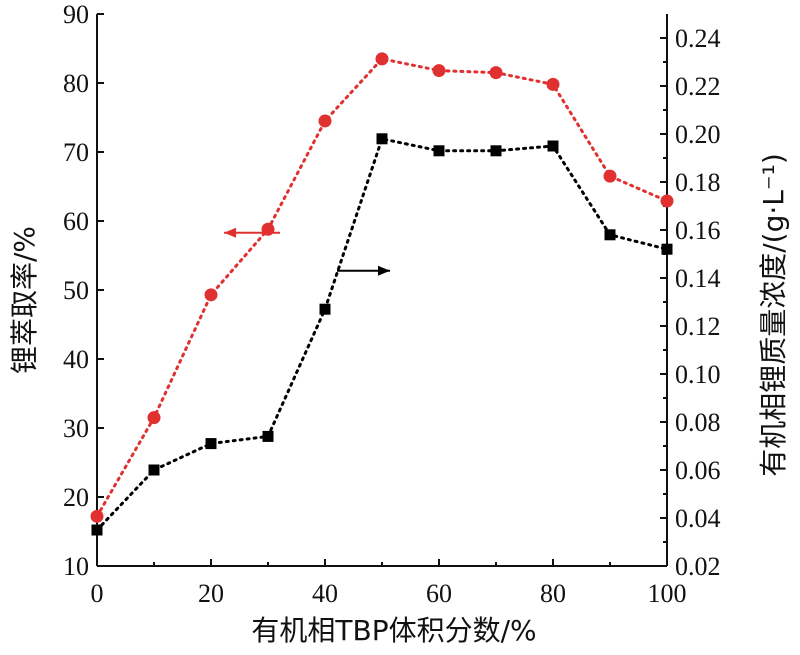 This screenshot has width=800, height=655. What do you see at coordinates (76, 14) in the screenshot?
I see `left-y-tick-label: 90` at bounding box center [76, 14].